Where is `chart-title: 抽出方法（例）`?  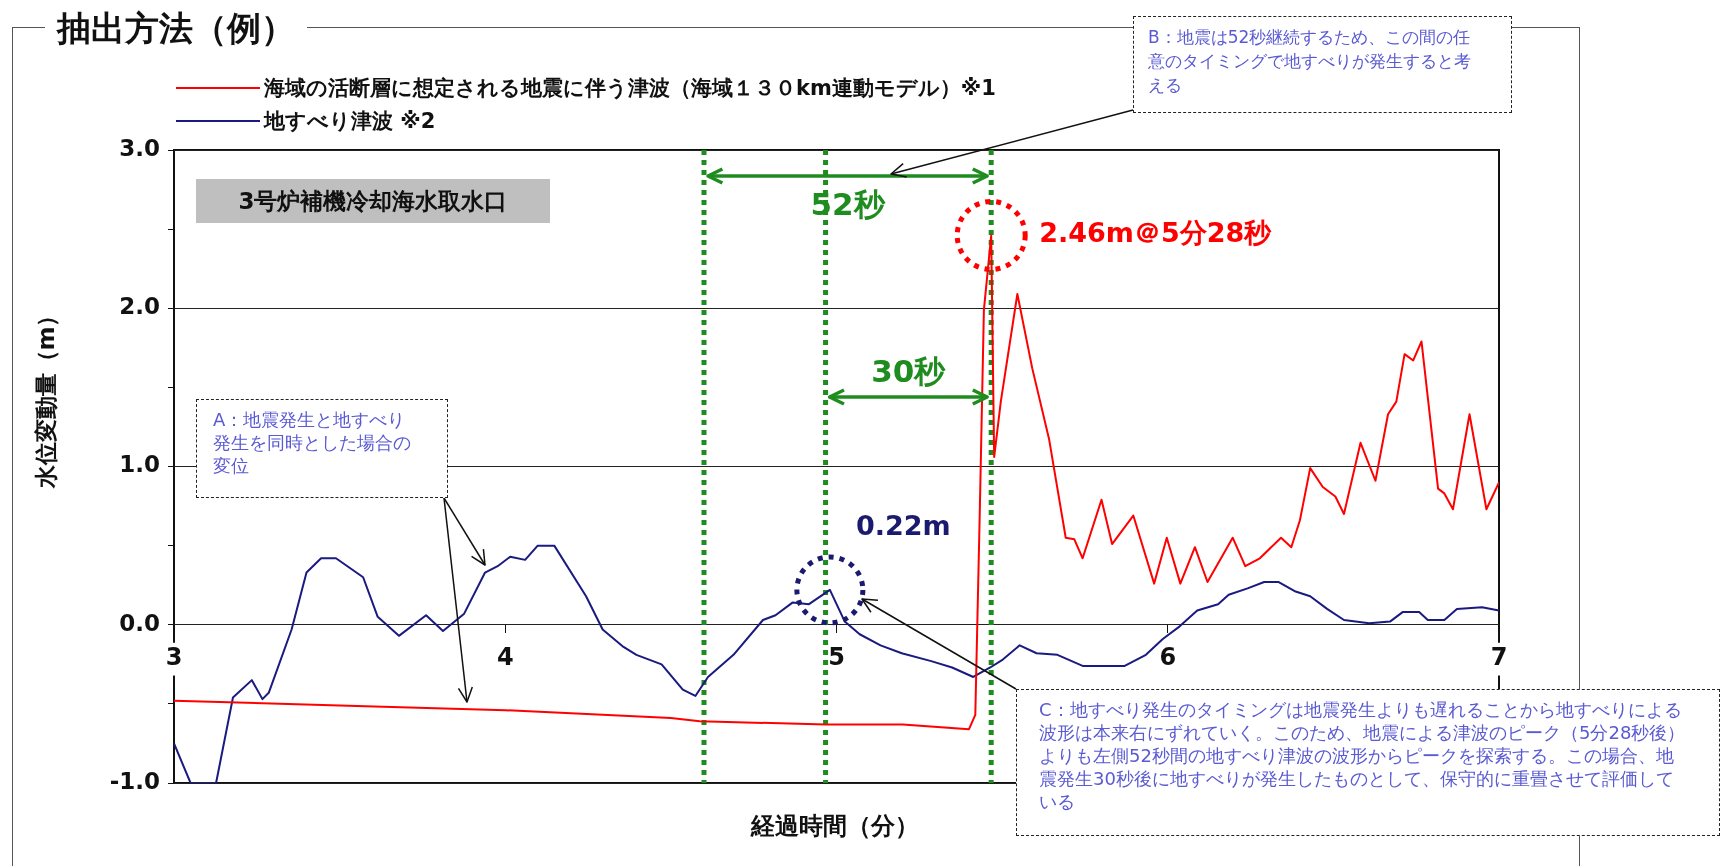
chart-title: 抽出方法（例） is located at coordinates (176, 29).